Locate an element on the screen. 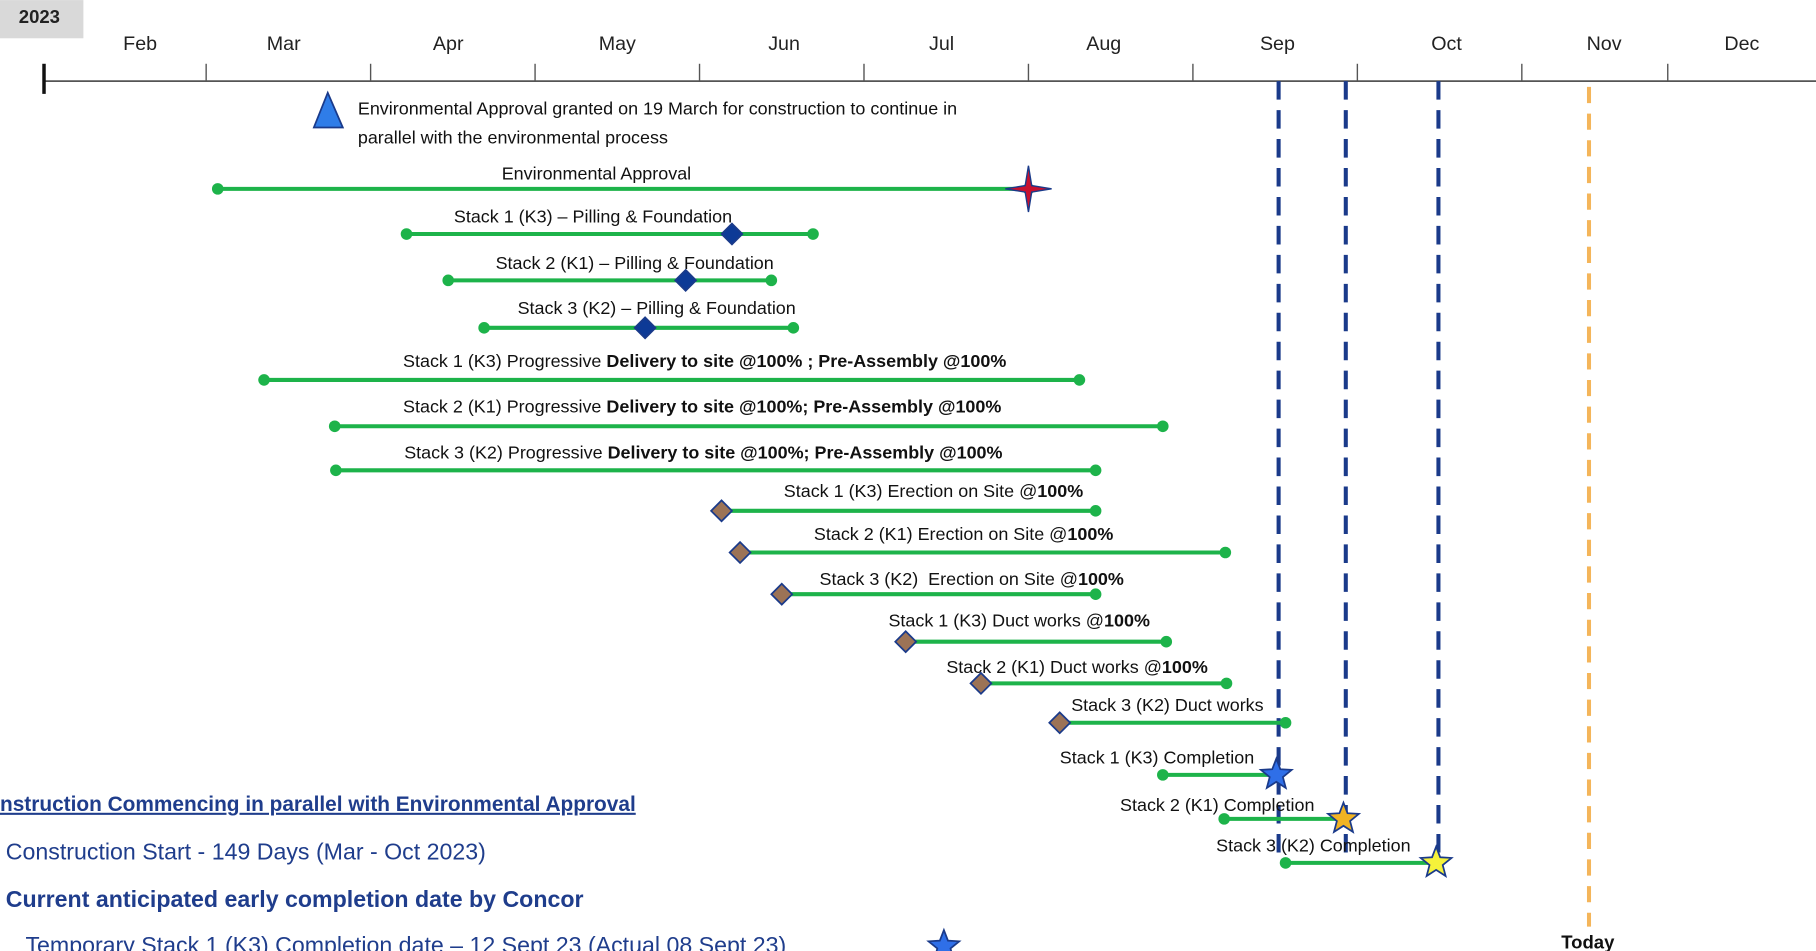 The width and height of the screenshot is (1816, 951). task-label-text: Stack 3 (K2) Completion is located at coordinates (1313, 845).